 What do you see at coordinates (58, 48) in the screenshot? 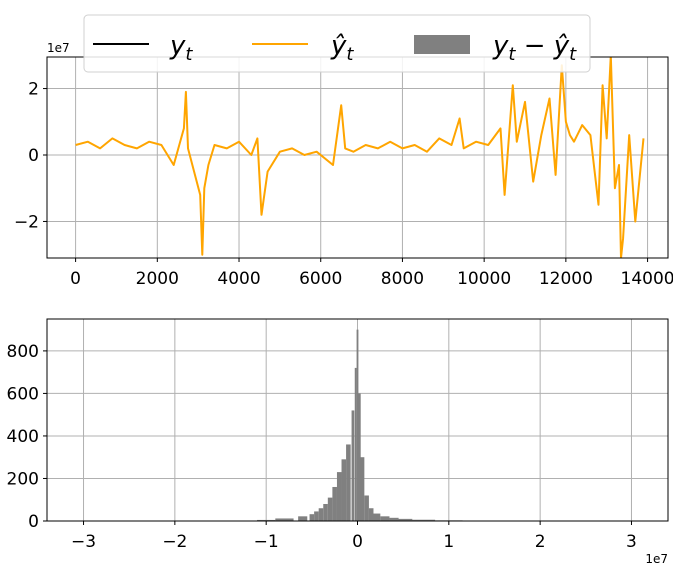
I see `top-chart-y-offset: 1e7` at bounding box center [58, 48].